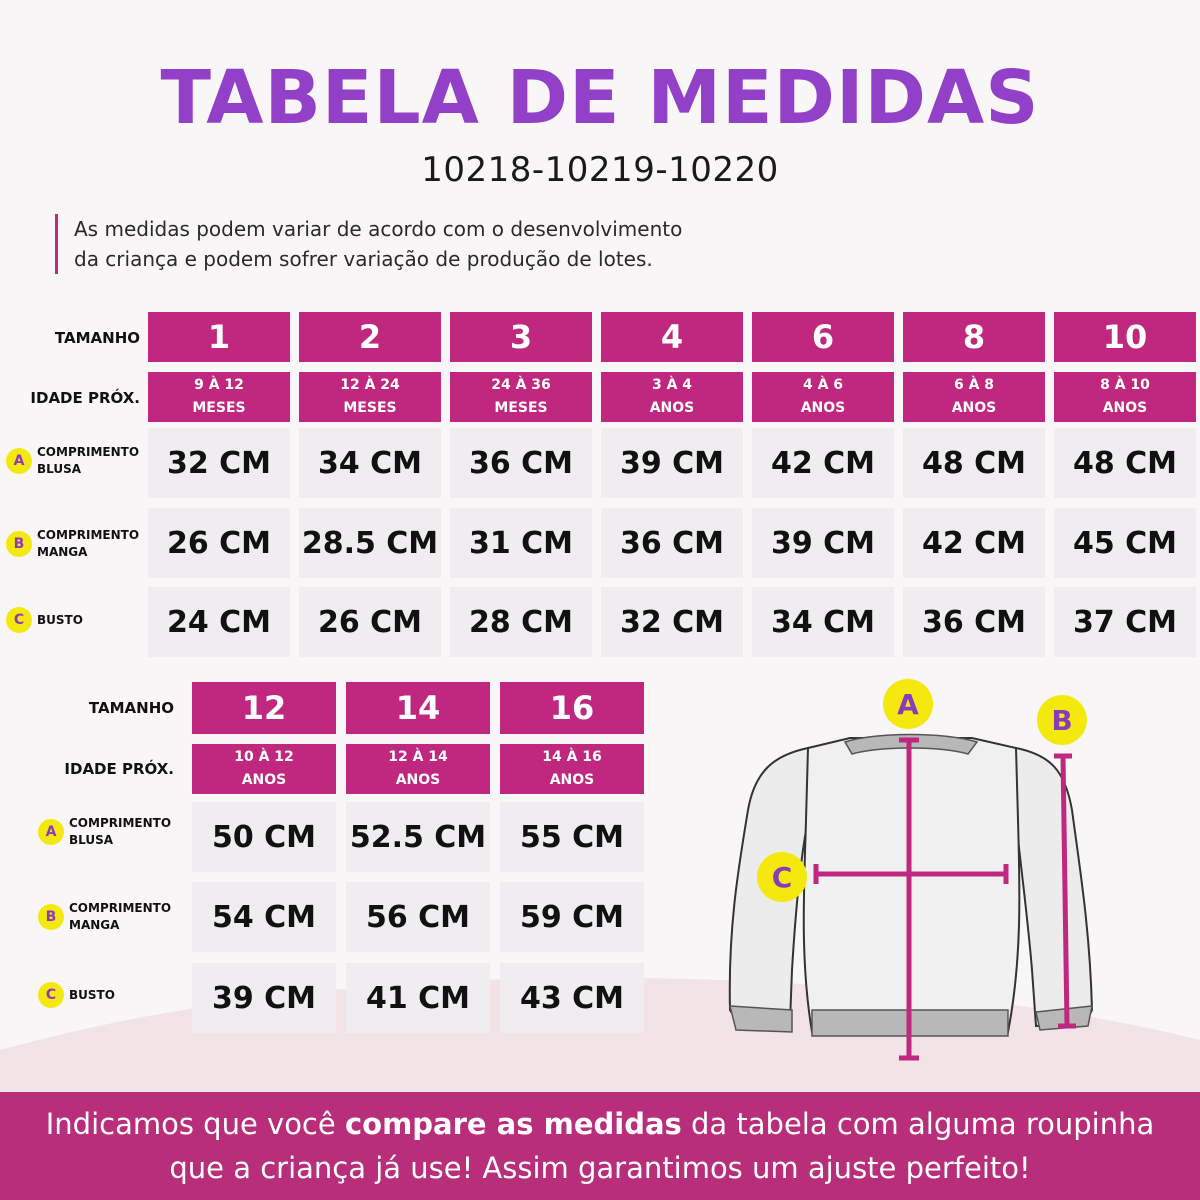 The width and height of the screenshot is (1200, 1200). What do you see at coordinates (672, 385) in the screenshot?
I see `age-range: 3 À 4` at bounding box center [672, 385].